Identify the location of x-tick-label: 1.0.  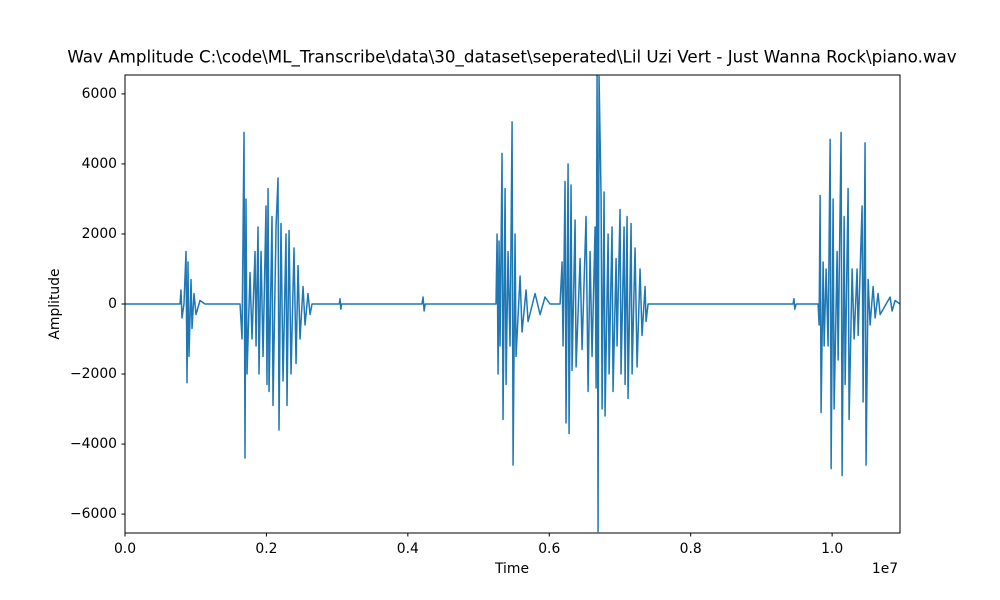
(832, 549).